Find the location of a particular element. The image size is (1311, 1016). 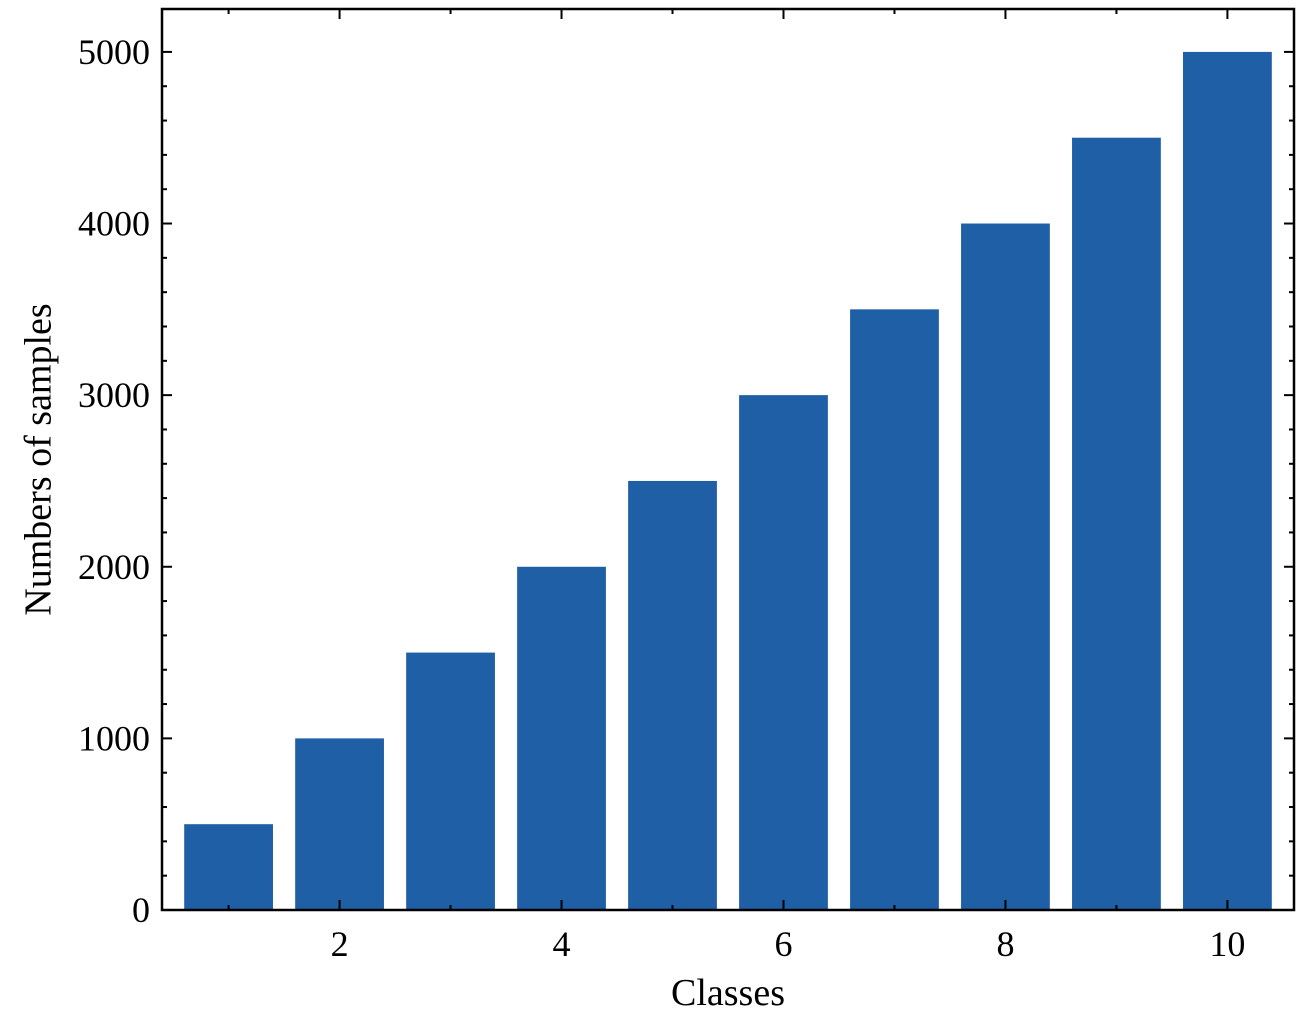

y-tick-label: 4000 is located at coordinates (114, 224).